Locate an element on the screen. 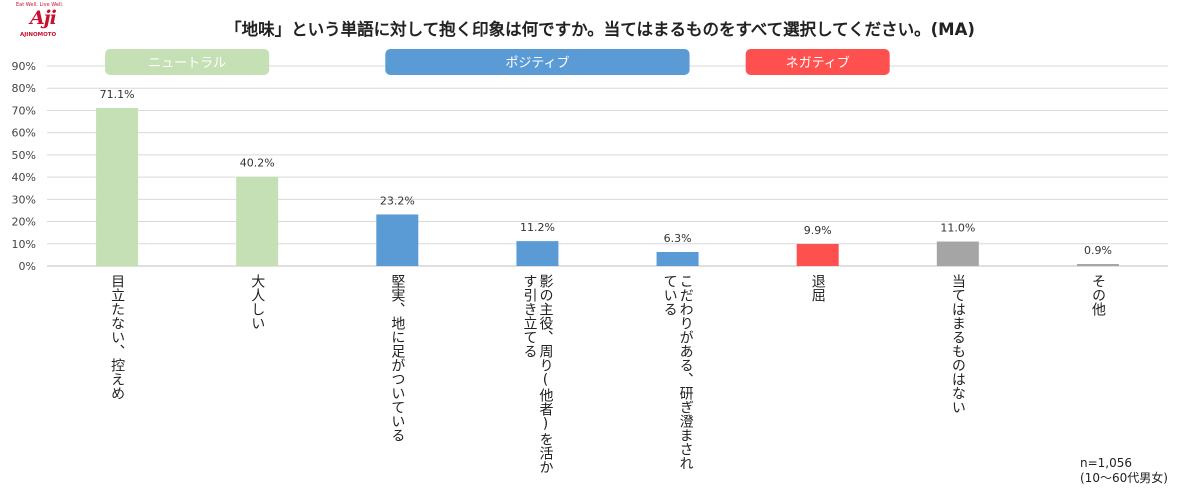 Image resolution: width=1200 pixels, height=499 pixels. legend-neutral-pill is located at coordinates (187, 62).